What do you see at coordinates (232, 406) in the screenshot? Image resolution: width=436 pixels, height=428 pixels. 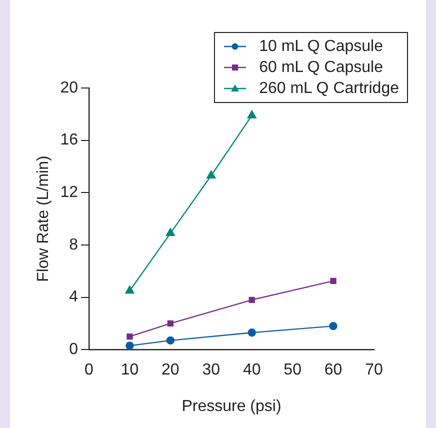 I see `x-axis-title: Pressure (psi)` at bounding box center [232, 406].